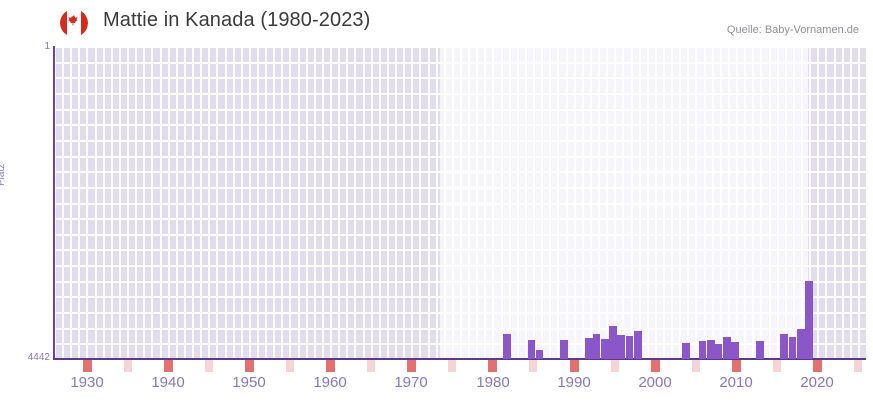 This screenshot has width=873, height=402. I want to click on x-axis-label: 1970, so click(411, 382).